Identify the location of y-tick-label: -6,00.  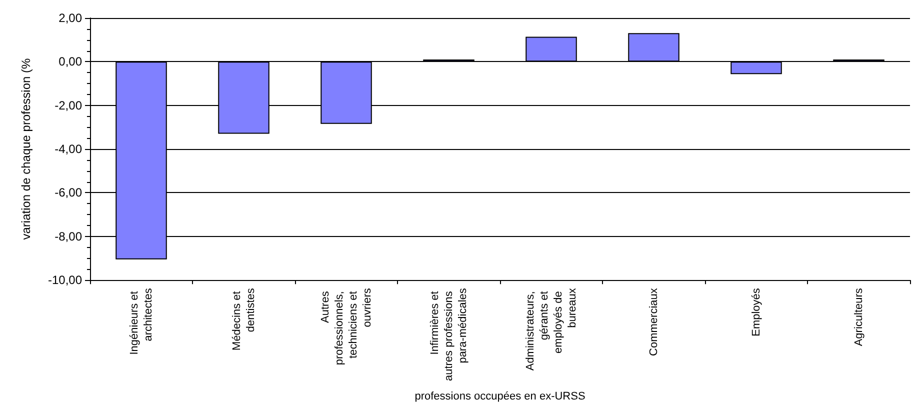
(68, 193).